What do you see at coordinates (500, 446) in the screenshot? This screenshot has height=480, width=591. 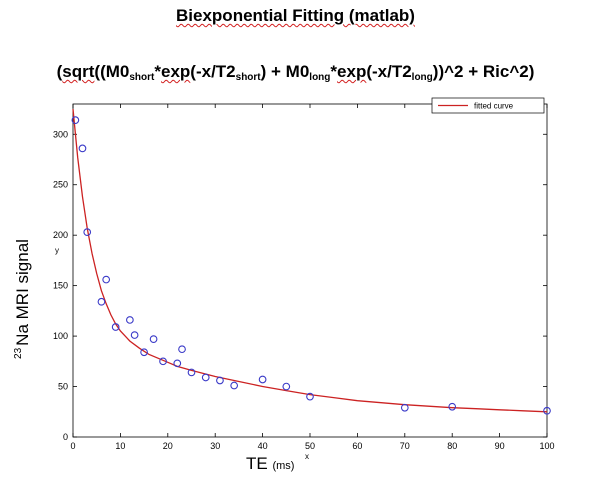 I see `x-tick-label: 90` at bounding box center [500, 446].